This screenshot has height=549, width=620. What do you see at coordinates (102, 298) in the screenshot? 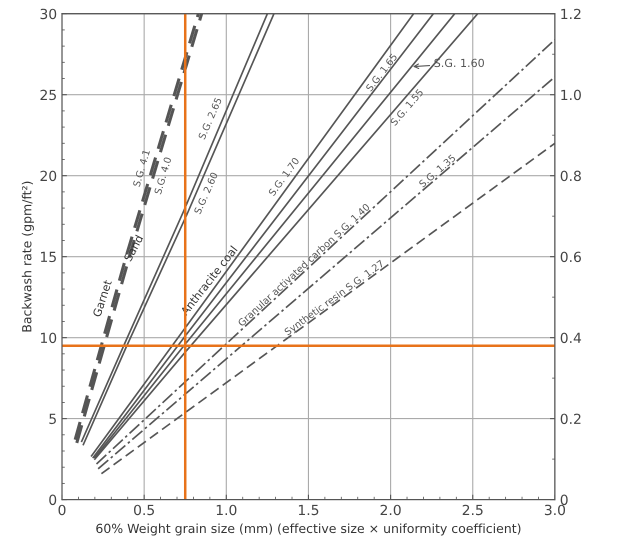
I see `annotation: Garnet` at bounding box center [102, 298].